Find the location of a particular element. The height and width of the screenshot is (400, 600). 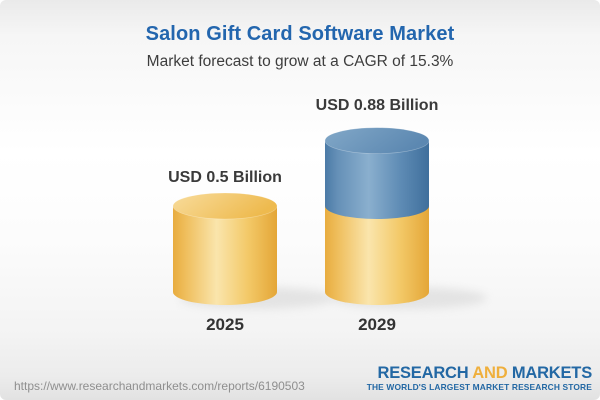

bar-top-face-2025 is located at coordinates (225, 206).